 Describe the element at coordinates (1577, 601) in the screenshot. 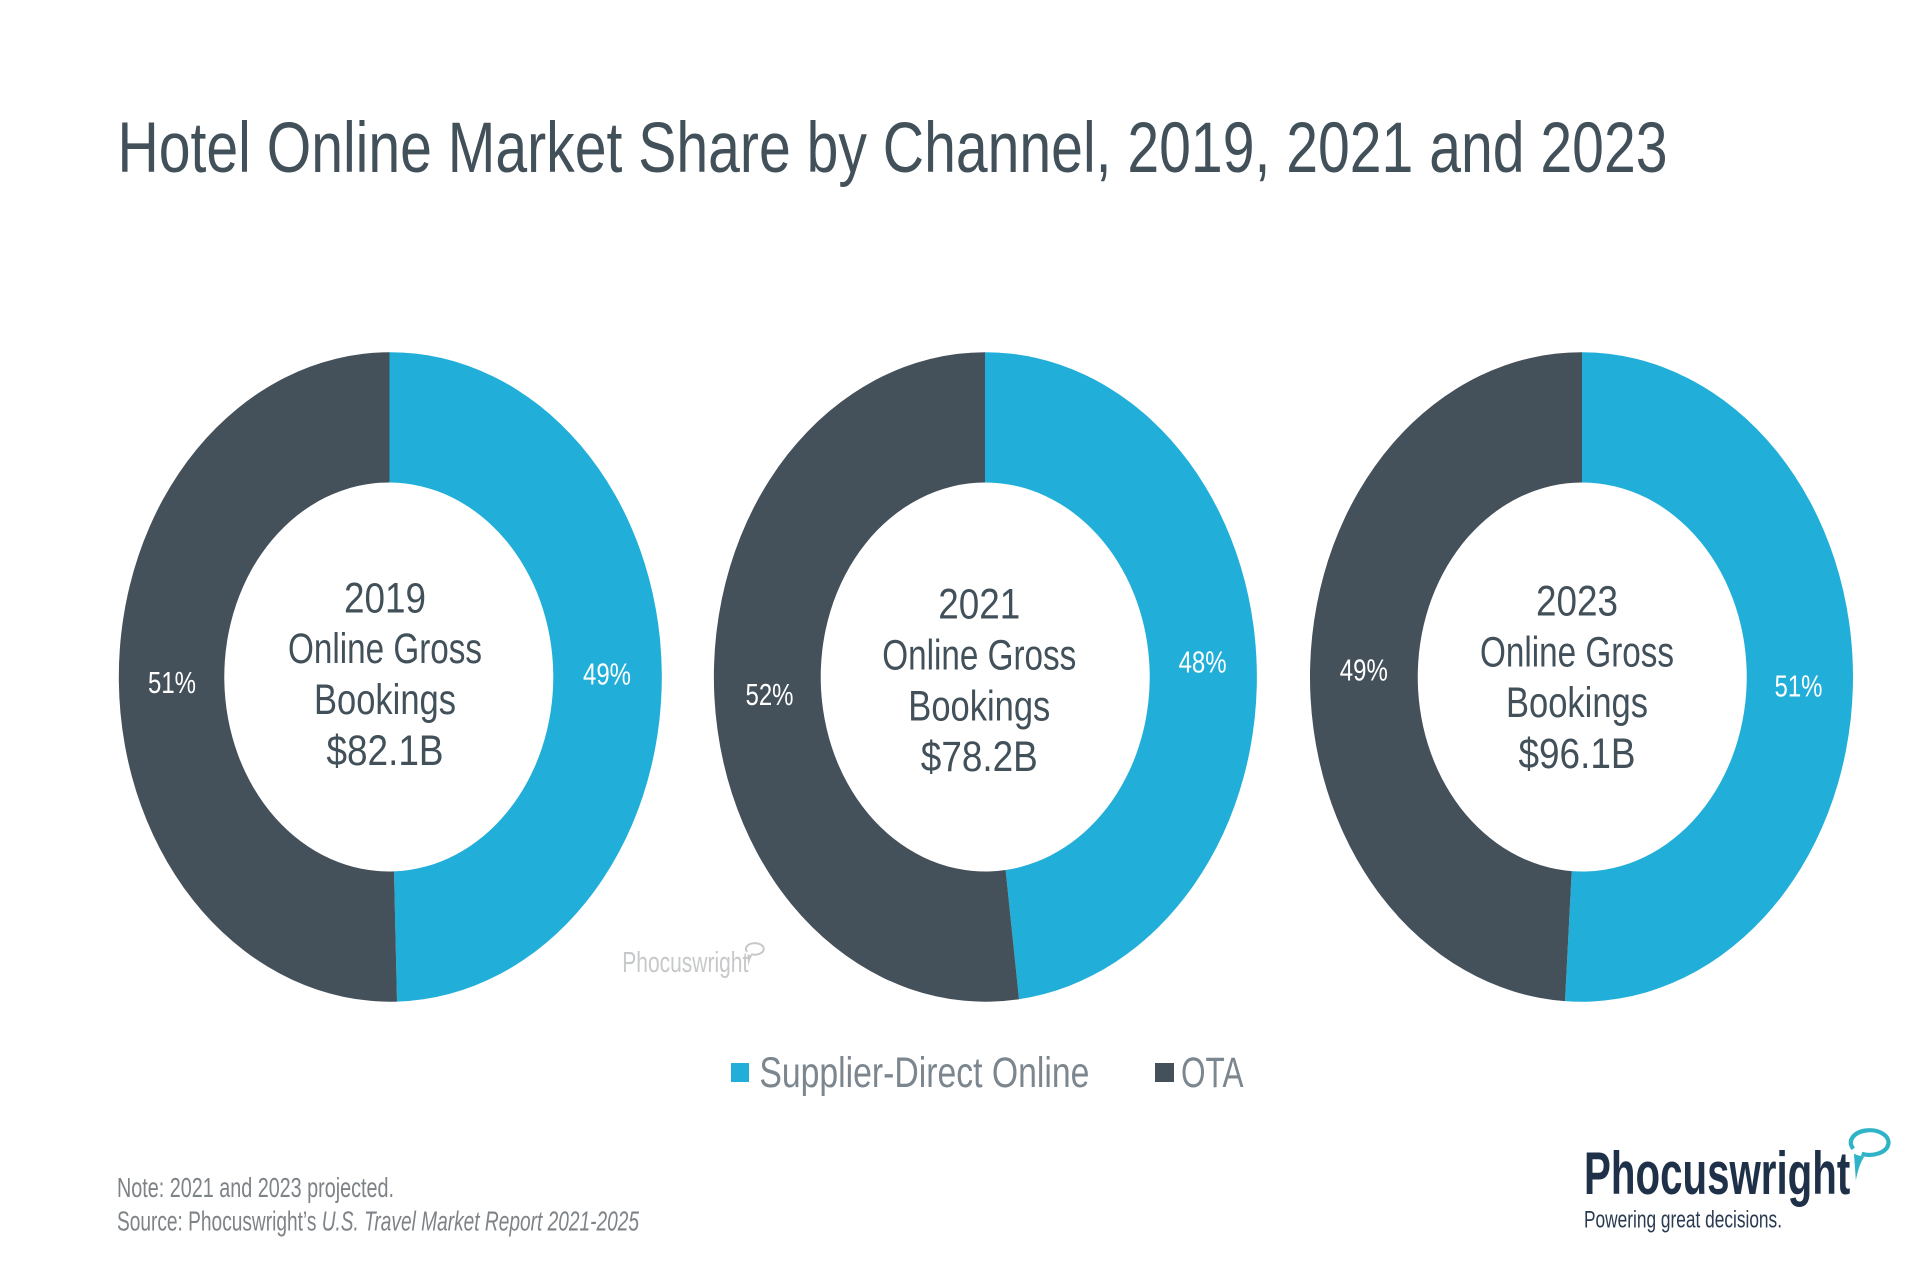

I see `svg-text: 2023` at that location.